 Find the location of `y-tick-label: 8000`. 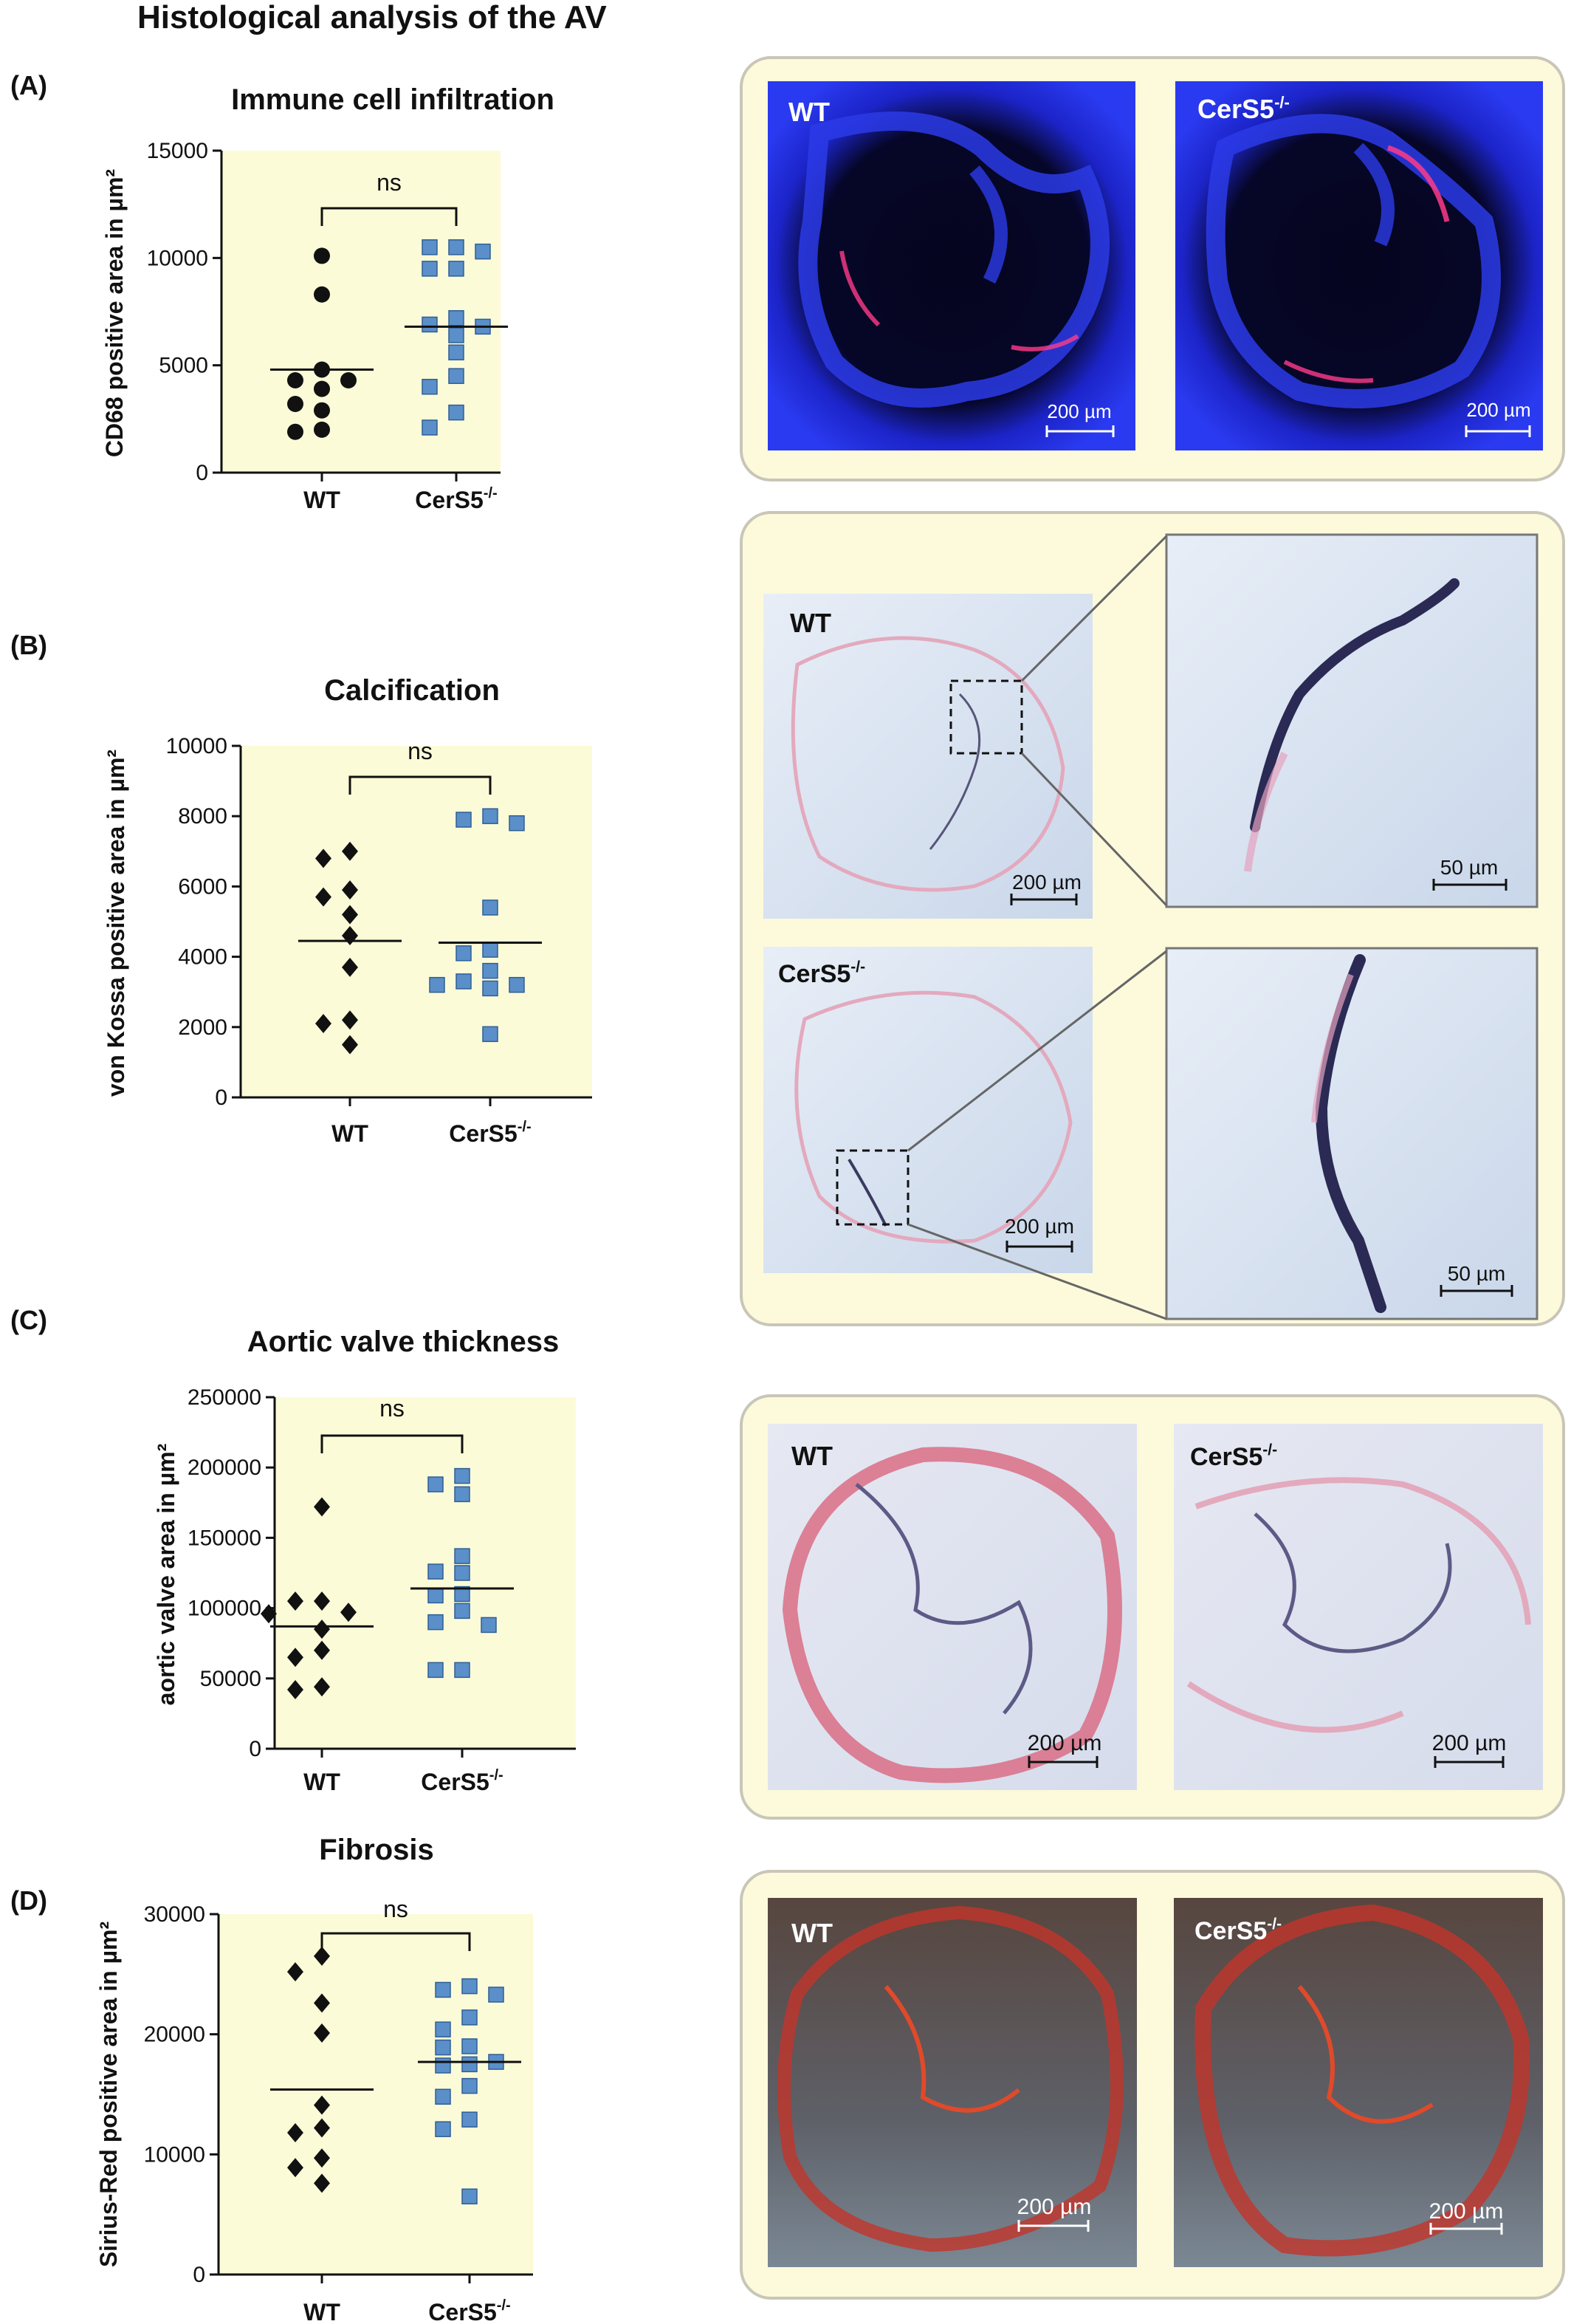

y-tick-label: 8000 is located at coordinates (202, 816).